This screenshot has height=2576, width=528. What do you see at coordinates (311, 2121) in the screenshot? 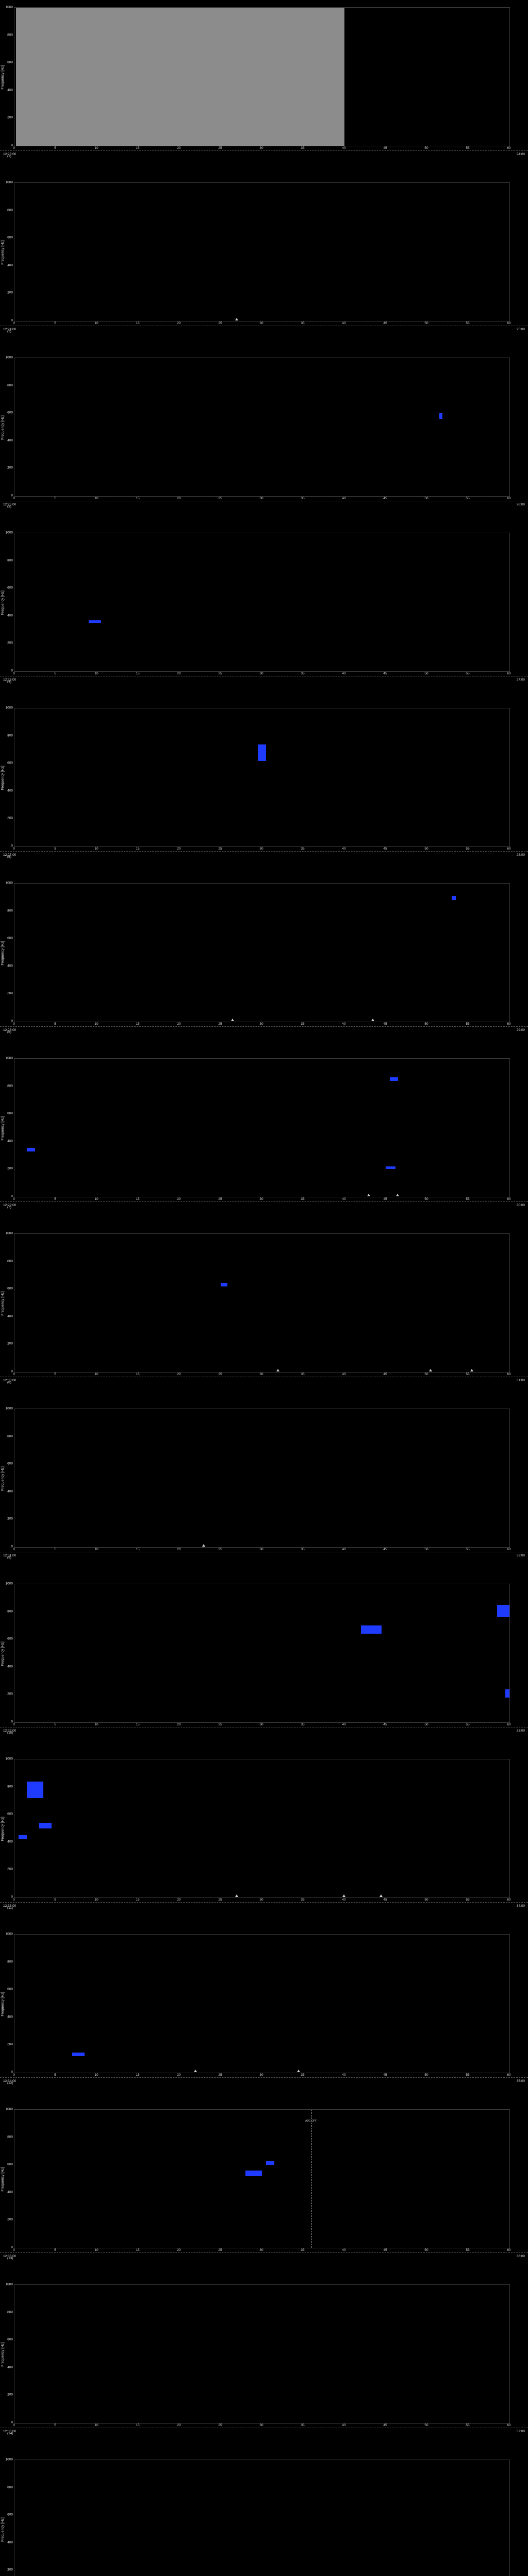
I see `event-annotation: ADC OFF` at bounding box center [311, 2121].